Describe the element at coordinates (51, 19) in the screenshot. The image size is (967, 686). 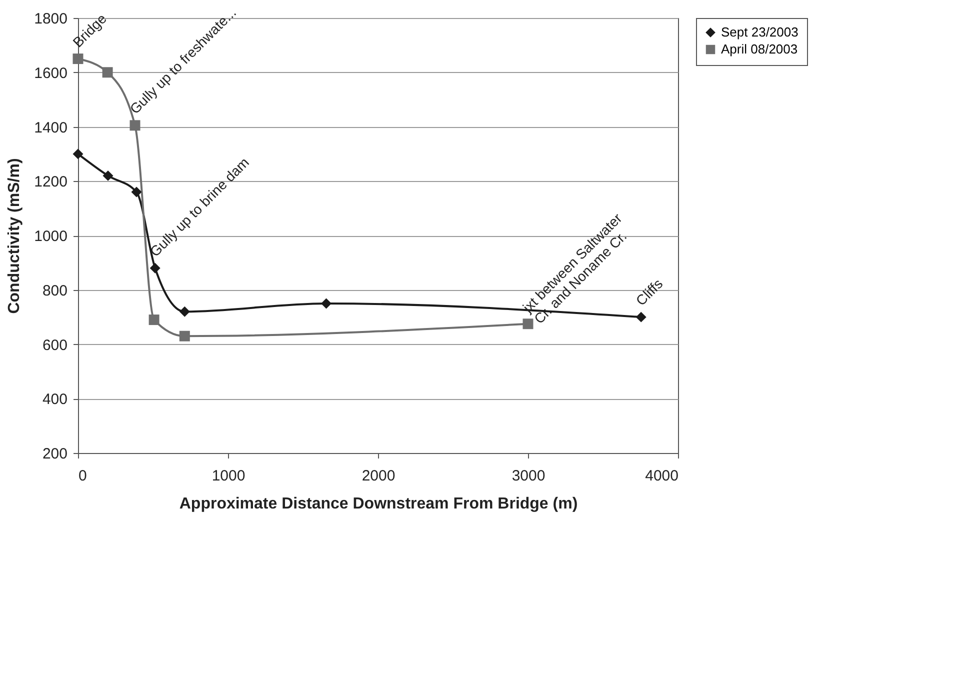
I see `y-tick-label: 1800` at that location.